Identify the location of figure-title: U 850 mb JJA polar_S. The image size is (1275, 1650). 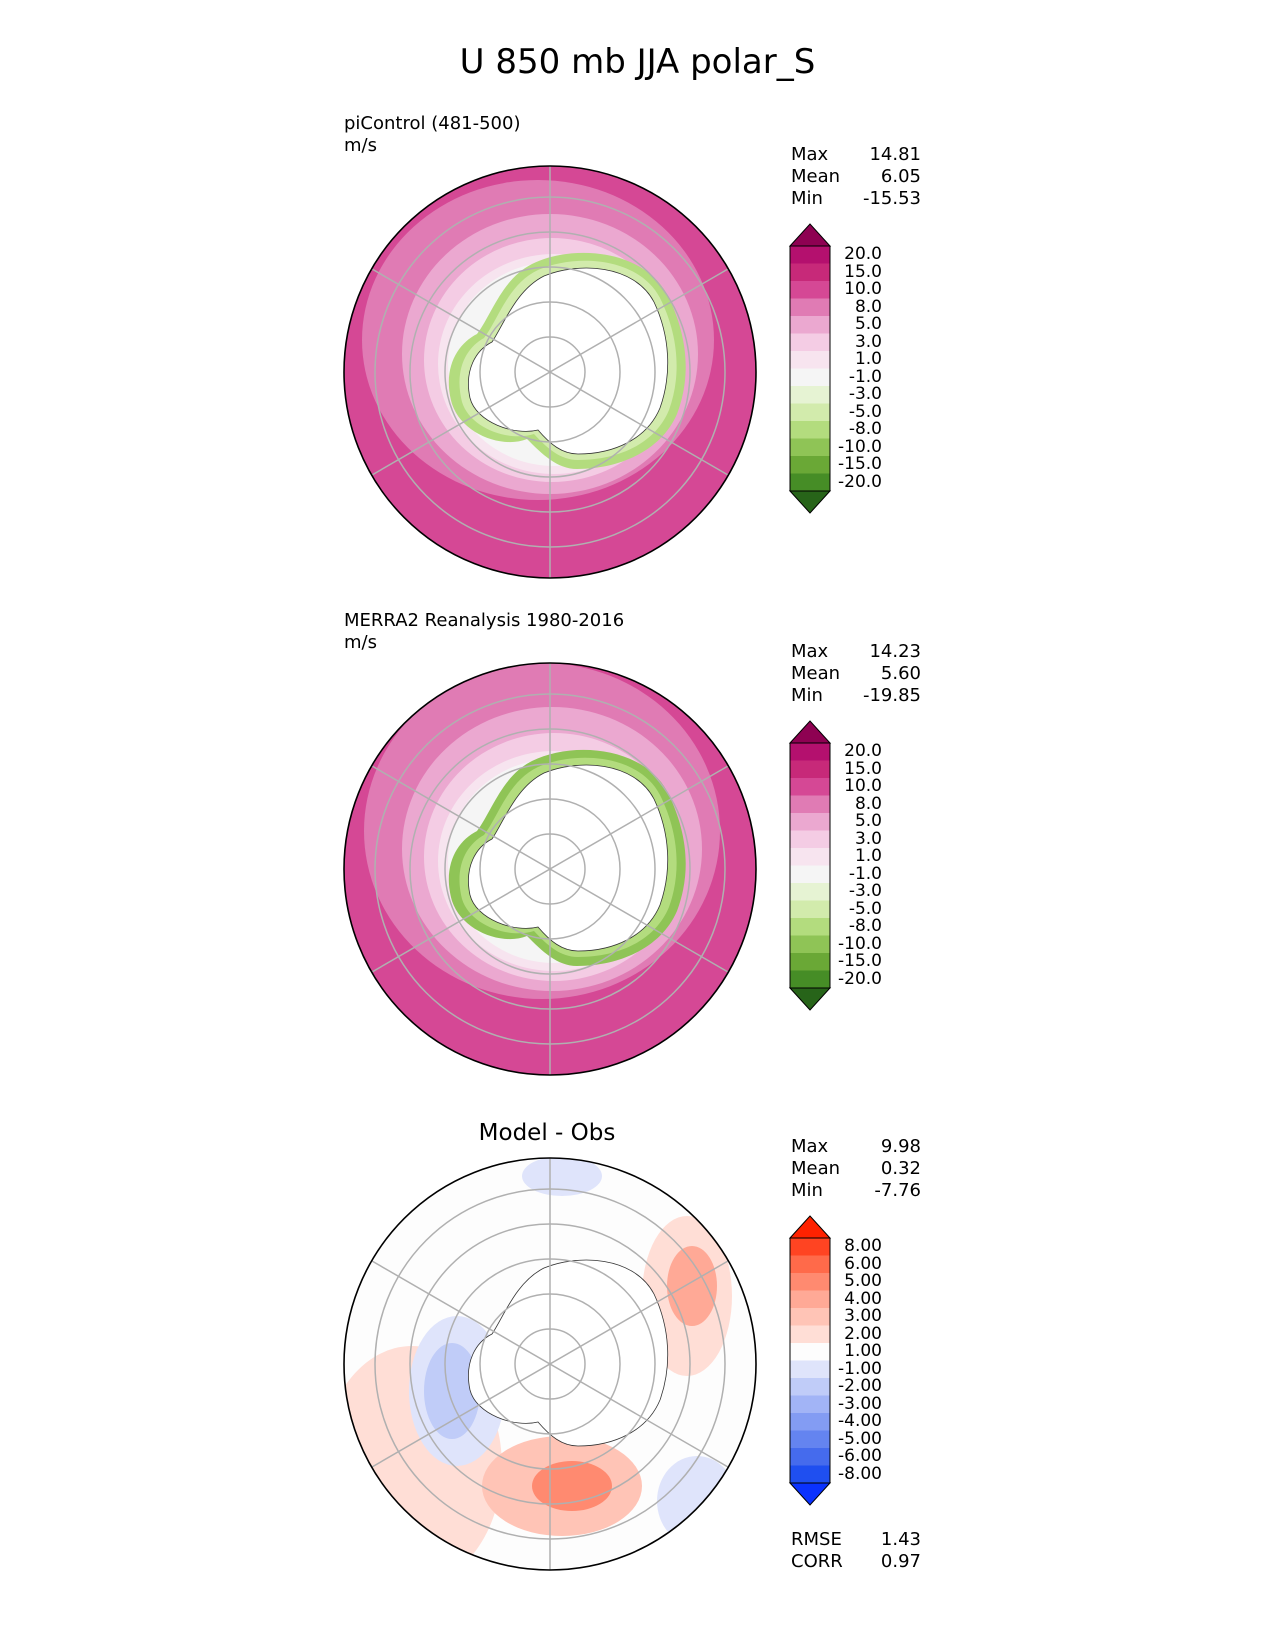
(637, 62).